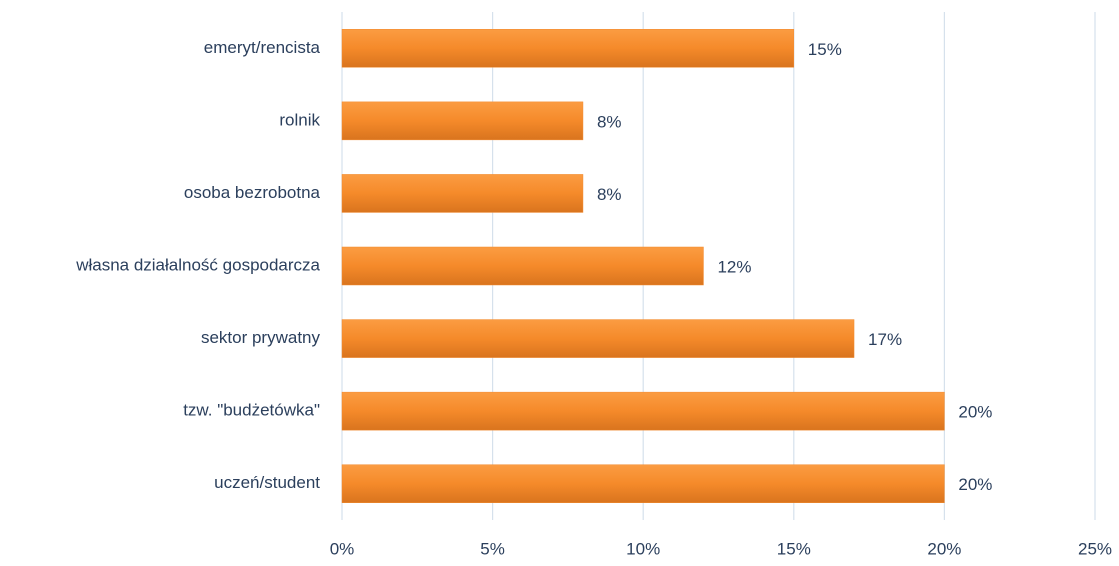 The height and width of the screenshot is (566, 1119). Describe the element at coordinates (944, 548) in the screenshot. I see `x-tick-label: 20%` at that location.